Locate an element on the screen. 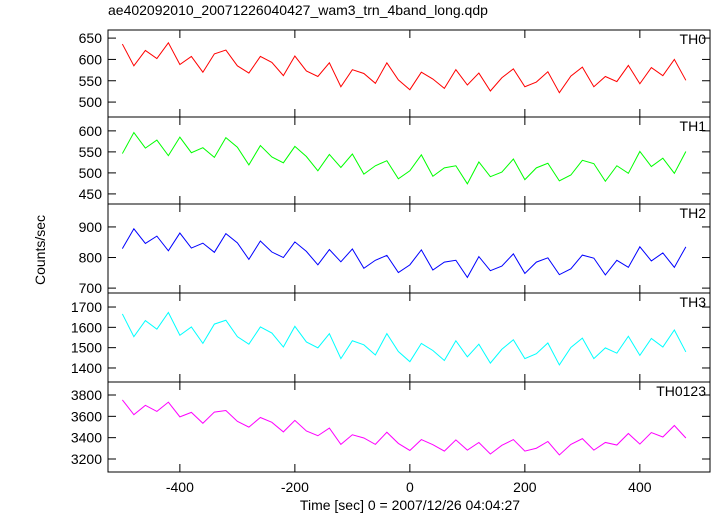 This screenshot has height=521, width=717. x-tick-label: 200 is located at coordinates (525, 487).